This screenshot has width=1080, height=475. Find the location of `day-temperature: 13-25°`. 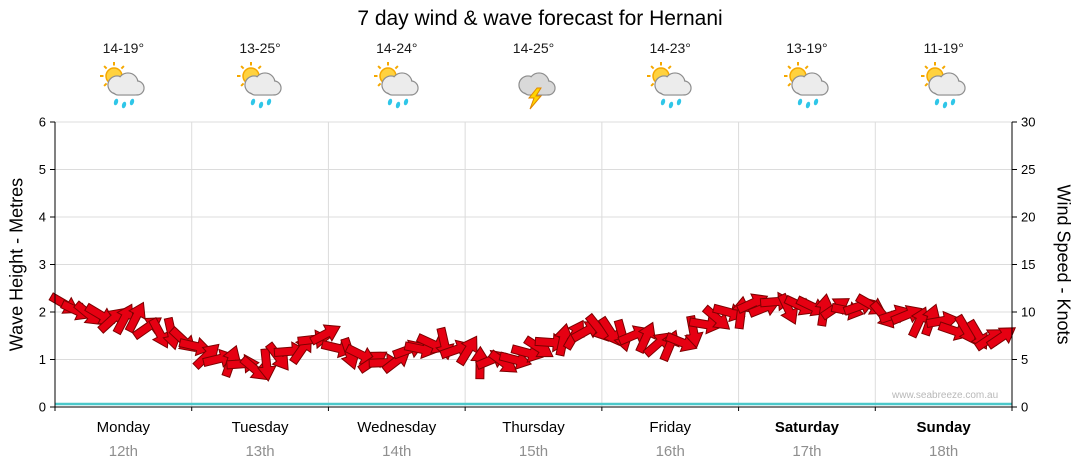

day-temperature: 13-25° is located at coordinates (260, 48).